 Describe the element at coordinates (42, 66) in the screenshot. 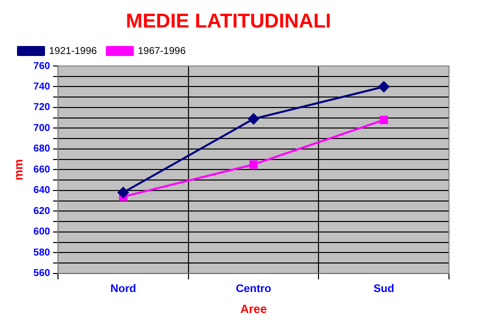

I see `y-tick-label: 760` at that location.